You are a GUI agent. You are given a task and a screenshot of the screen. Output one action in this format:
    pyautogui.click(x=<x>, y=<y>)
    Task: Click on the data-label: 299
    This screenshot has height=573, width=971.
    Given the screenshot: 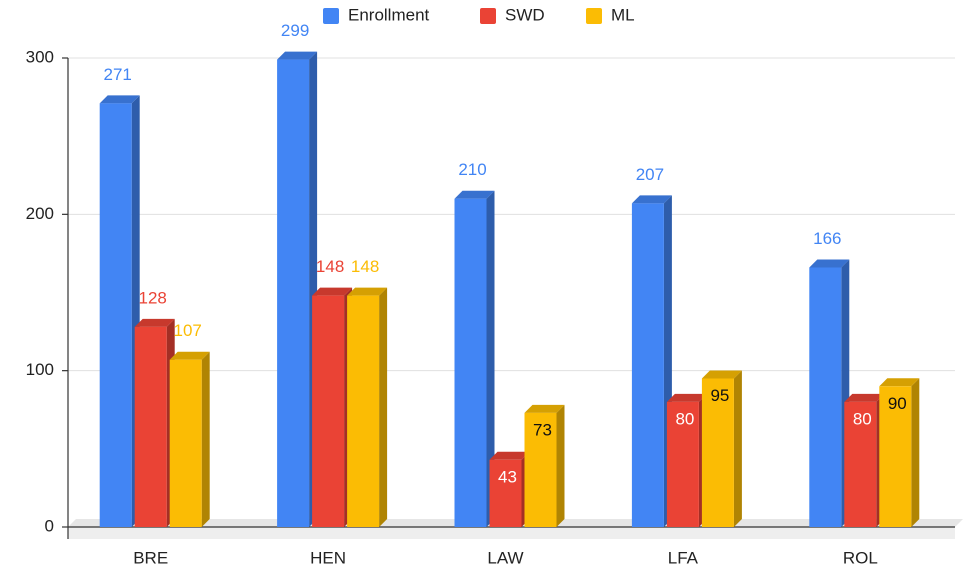 What is the action you would take?
    pyautogui.click(x=295, y=30)
    